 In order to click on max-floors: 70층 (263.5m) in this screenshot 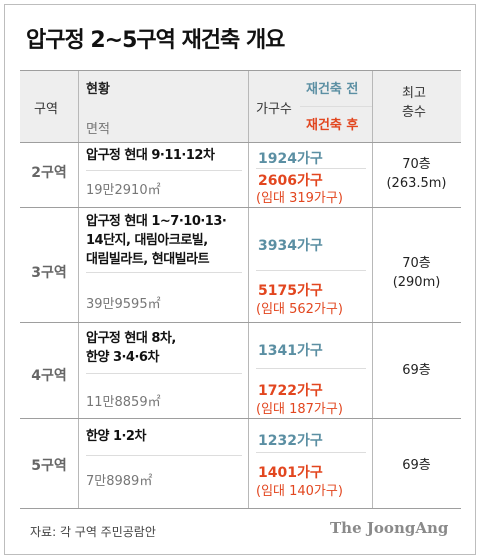, I will do `click(416, 174)`.